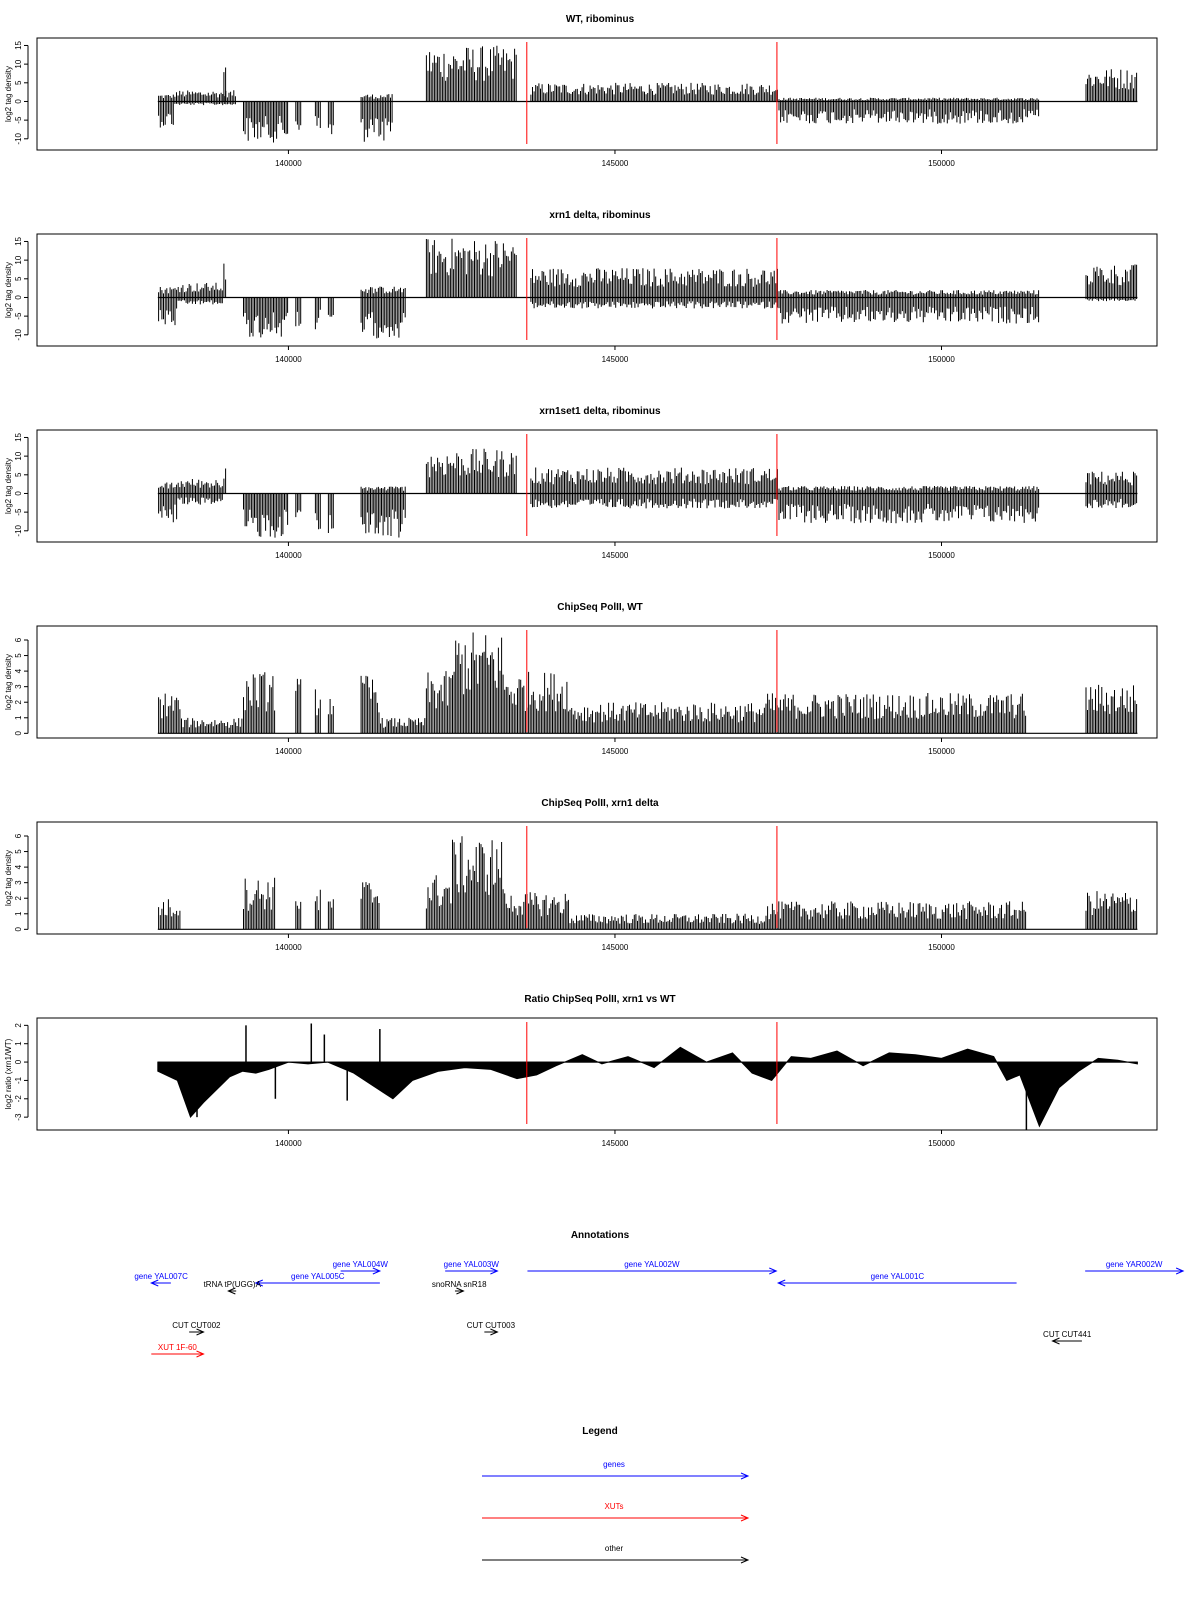 This screenshot has height=1600, width=1200. Describe the element at coordinates (898, 1276) in the screenshot. I see `feature-label: gene YAL001C` at that location.